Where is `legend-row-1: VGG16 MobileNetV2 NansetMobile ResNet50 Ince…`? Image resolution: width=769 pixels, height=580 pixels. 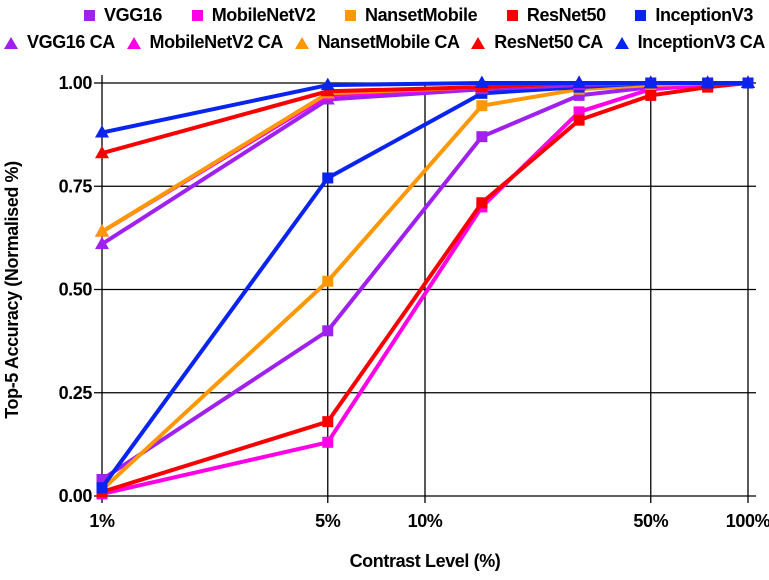 legend-row-1: VGG16 MobileNetV2 NansetMobile ResNet50 Ince… is located at coordinates (384, 15).